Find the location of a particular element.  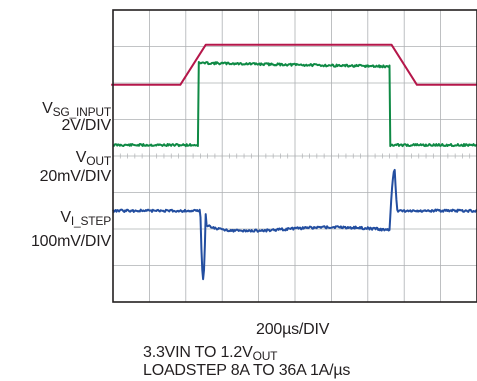

condition-line-1: 3.3VIN TO 1.2VOUT is located at coordinates (210, 353).